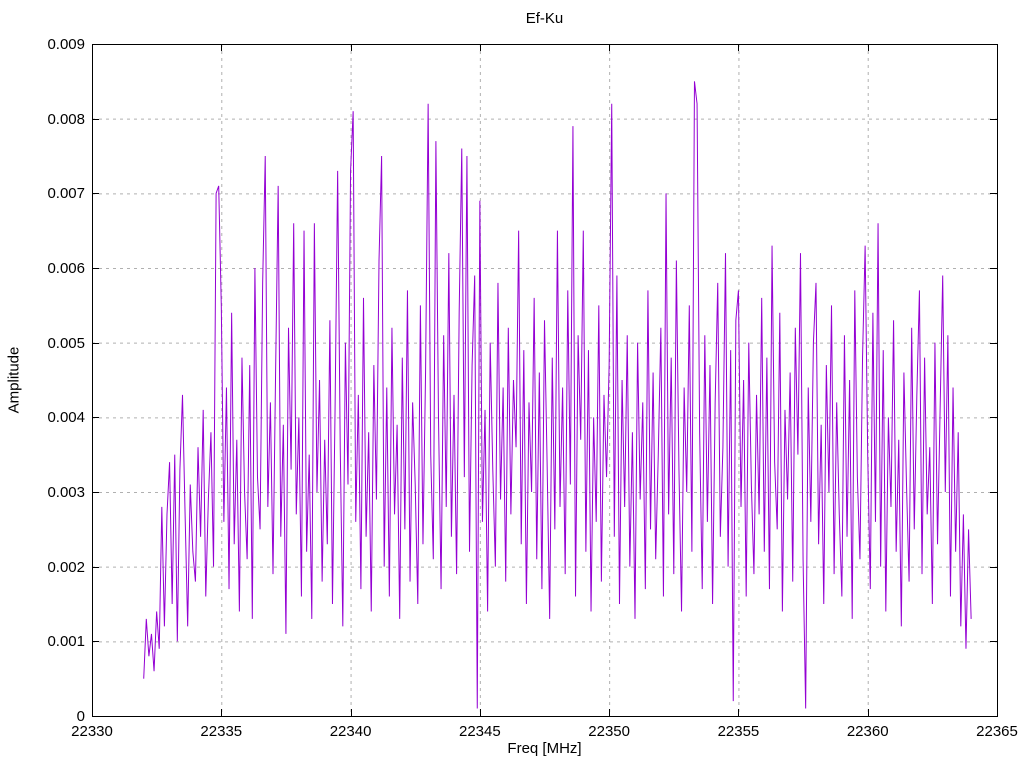 The height and width of the screenshot is (768, 1024). I want to click on y-tick-label: 0.009, so click(66, 44).